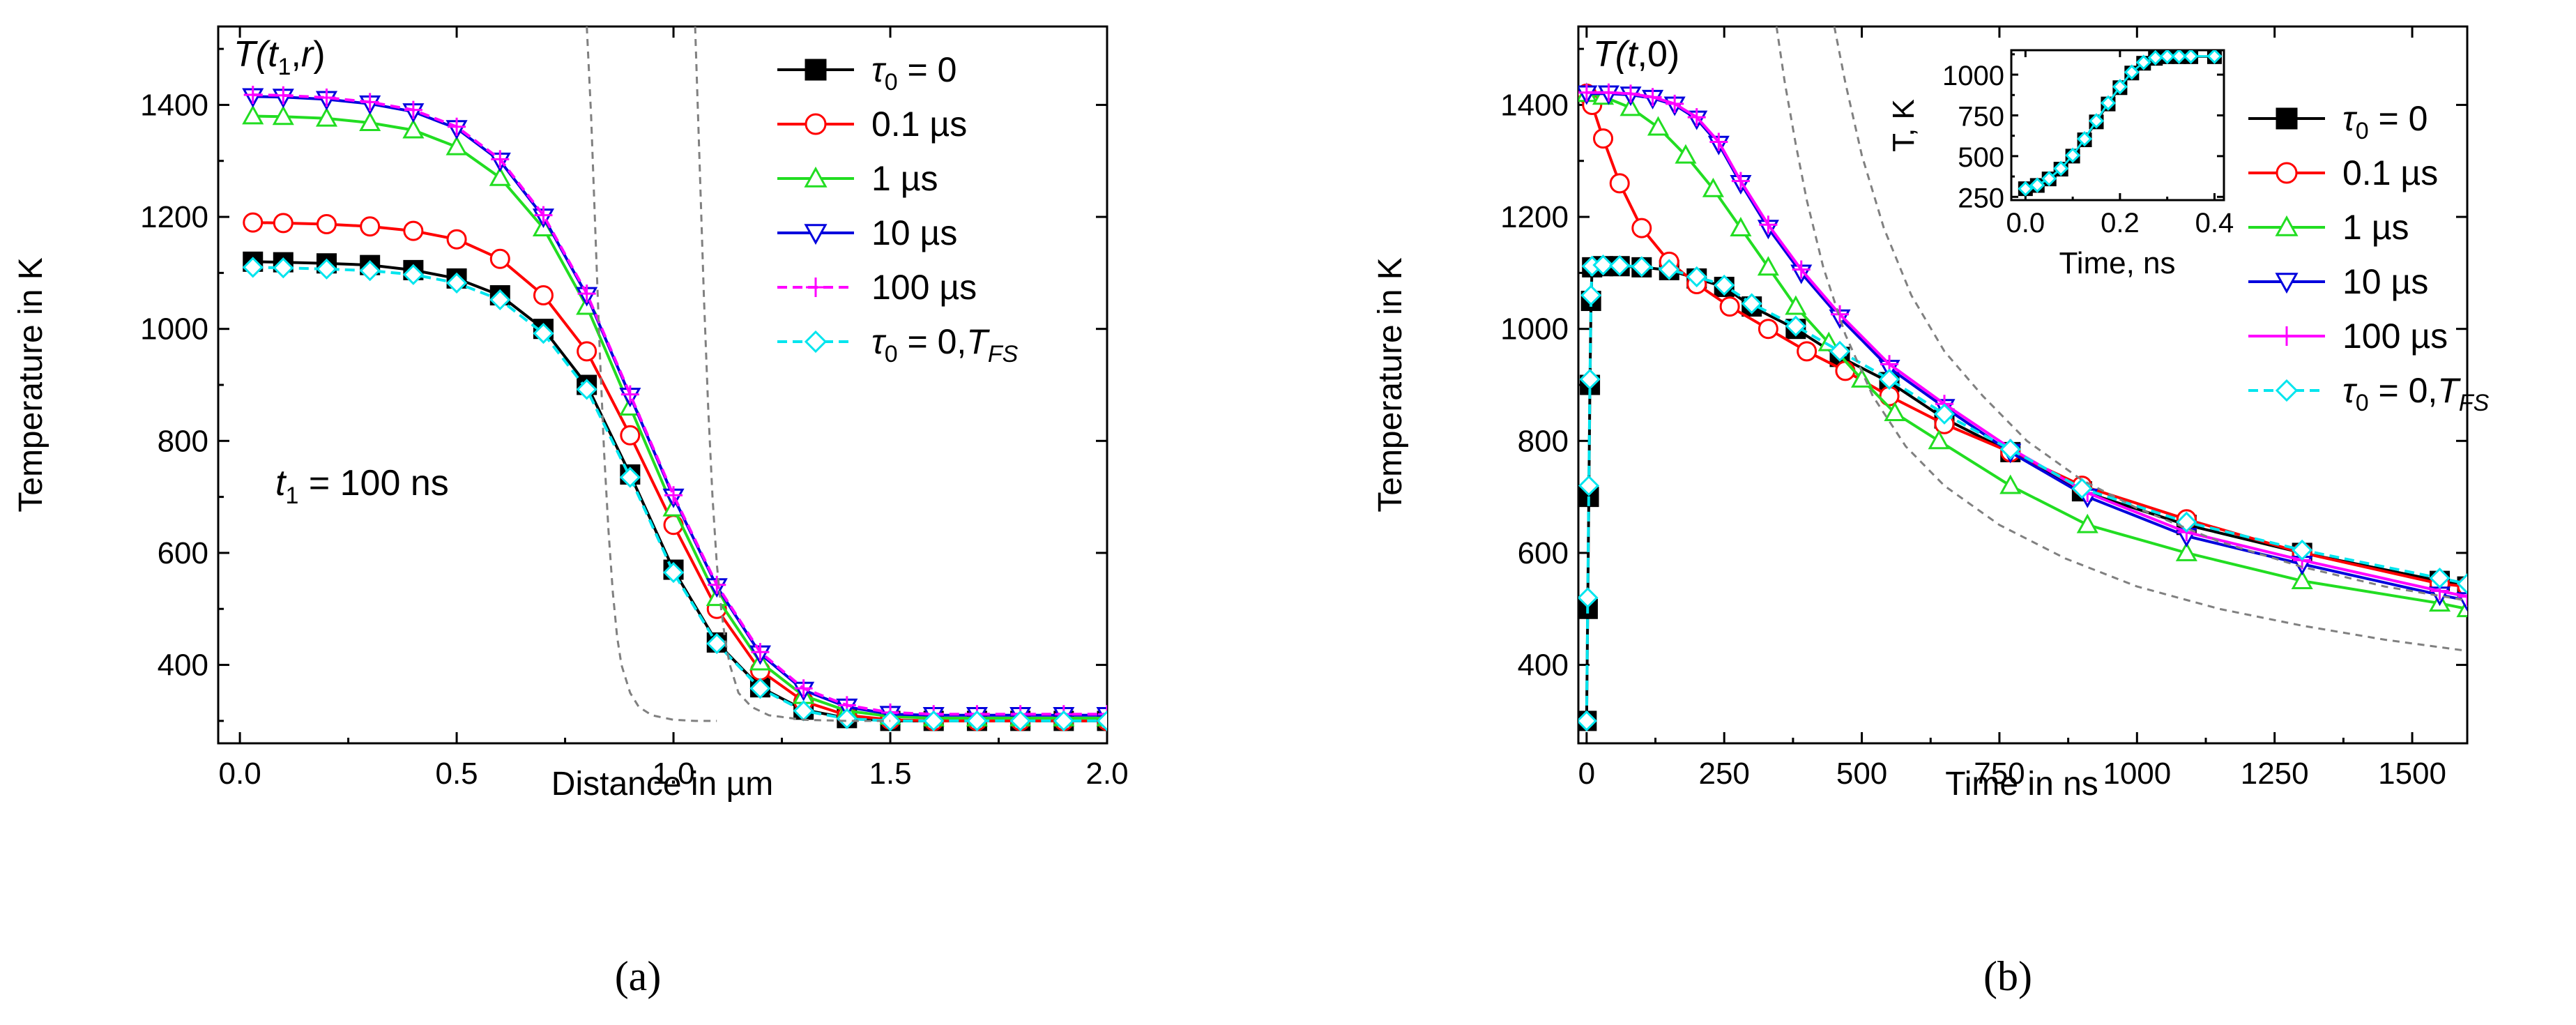 This screenshot has height=1025, width=2576. What do you see at coordinates (1861, 774) in the screenshot?
I see `x-tick-label: 500` at bounding box center [1861, 774].